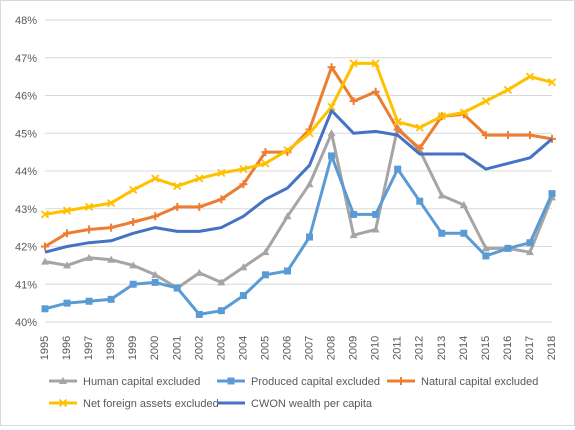 This screenshot has width=575, height=430. I want to click on x-tick-label: 2010, so click(376, 348).